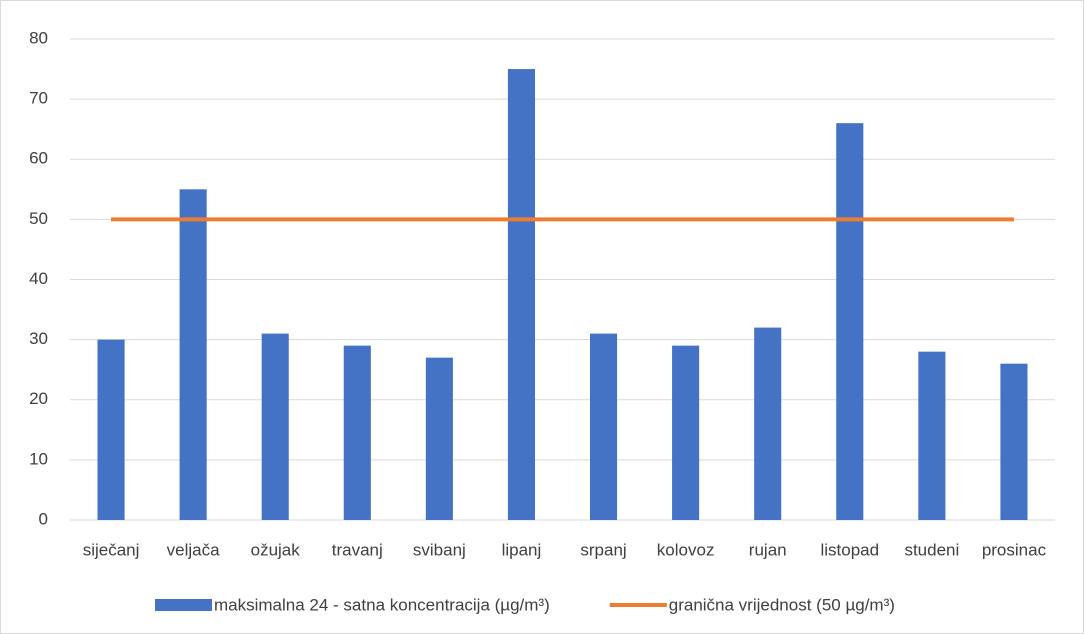  What do you see at coordinates (1014, 549) in the screenshot?
I see `x-tick-label: prosinac` at bounding box center [1014, 549].